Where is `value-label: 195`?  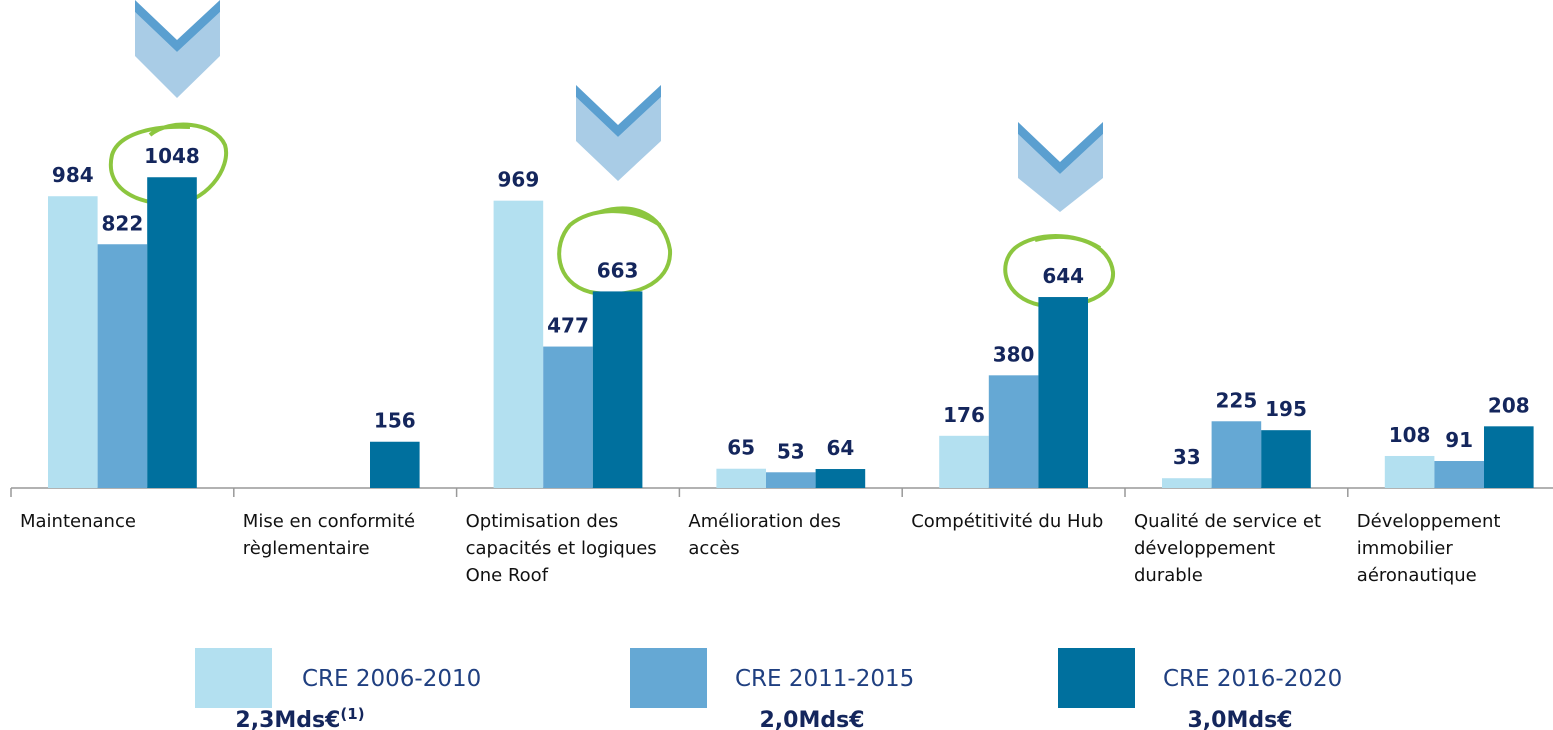 value-label: 195 is located at coordinates (1286, 409).